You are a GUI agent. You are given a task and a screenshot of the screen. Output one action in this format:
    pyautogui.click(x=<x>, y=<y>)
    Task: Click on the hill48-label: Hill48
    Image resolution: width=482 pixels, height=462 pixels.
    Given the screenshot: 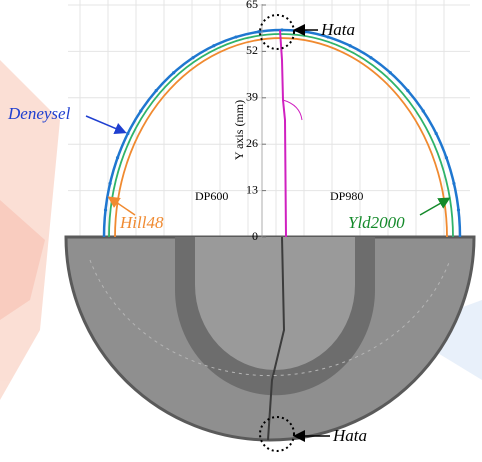 What is the action you would take?
    pyautogui.click(x=141, y=222)
    